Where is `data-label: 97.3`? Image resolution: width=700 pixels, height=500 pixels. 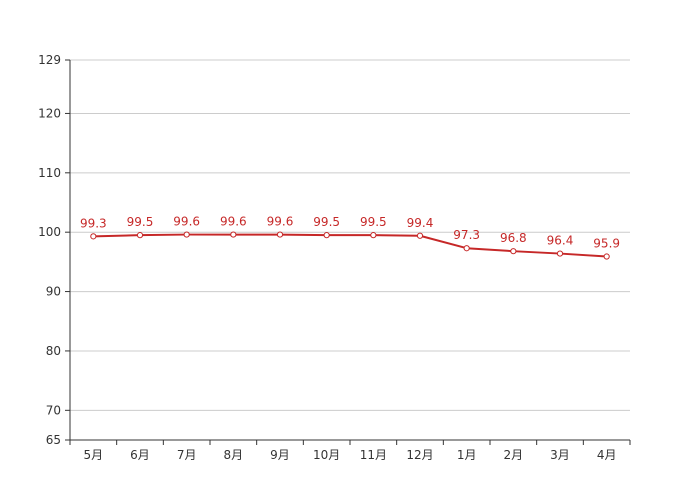
data-label: 97.3 is located at coordinates (466, 235).